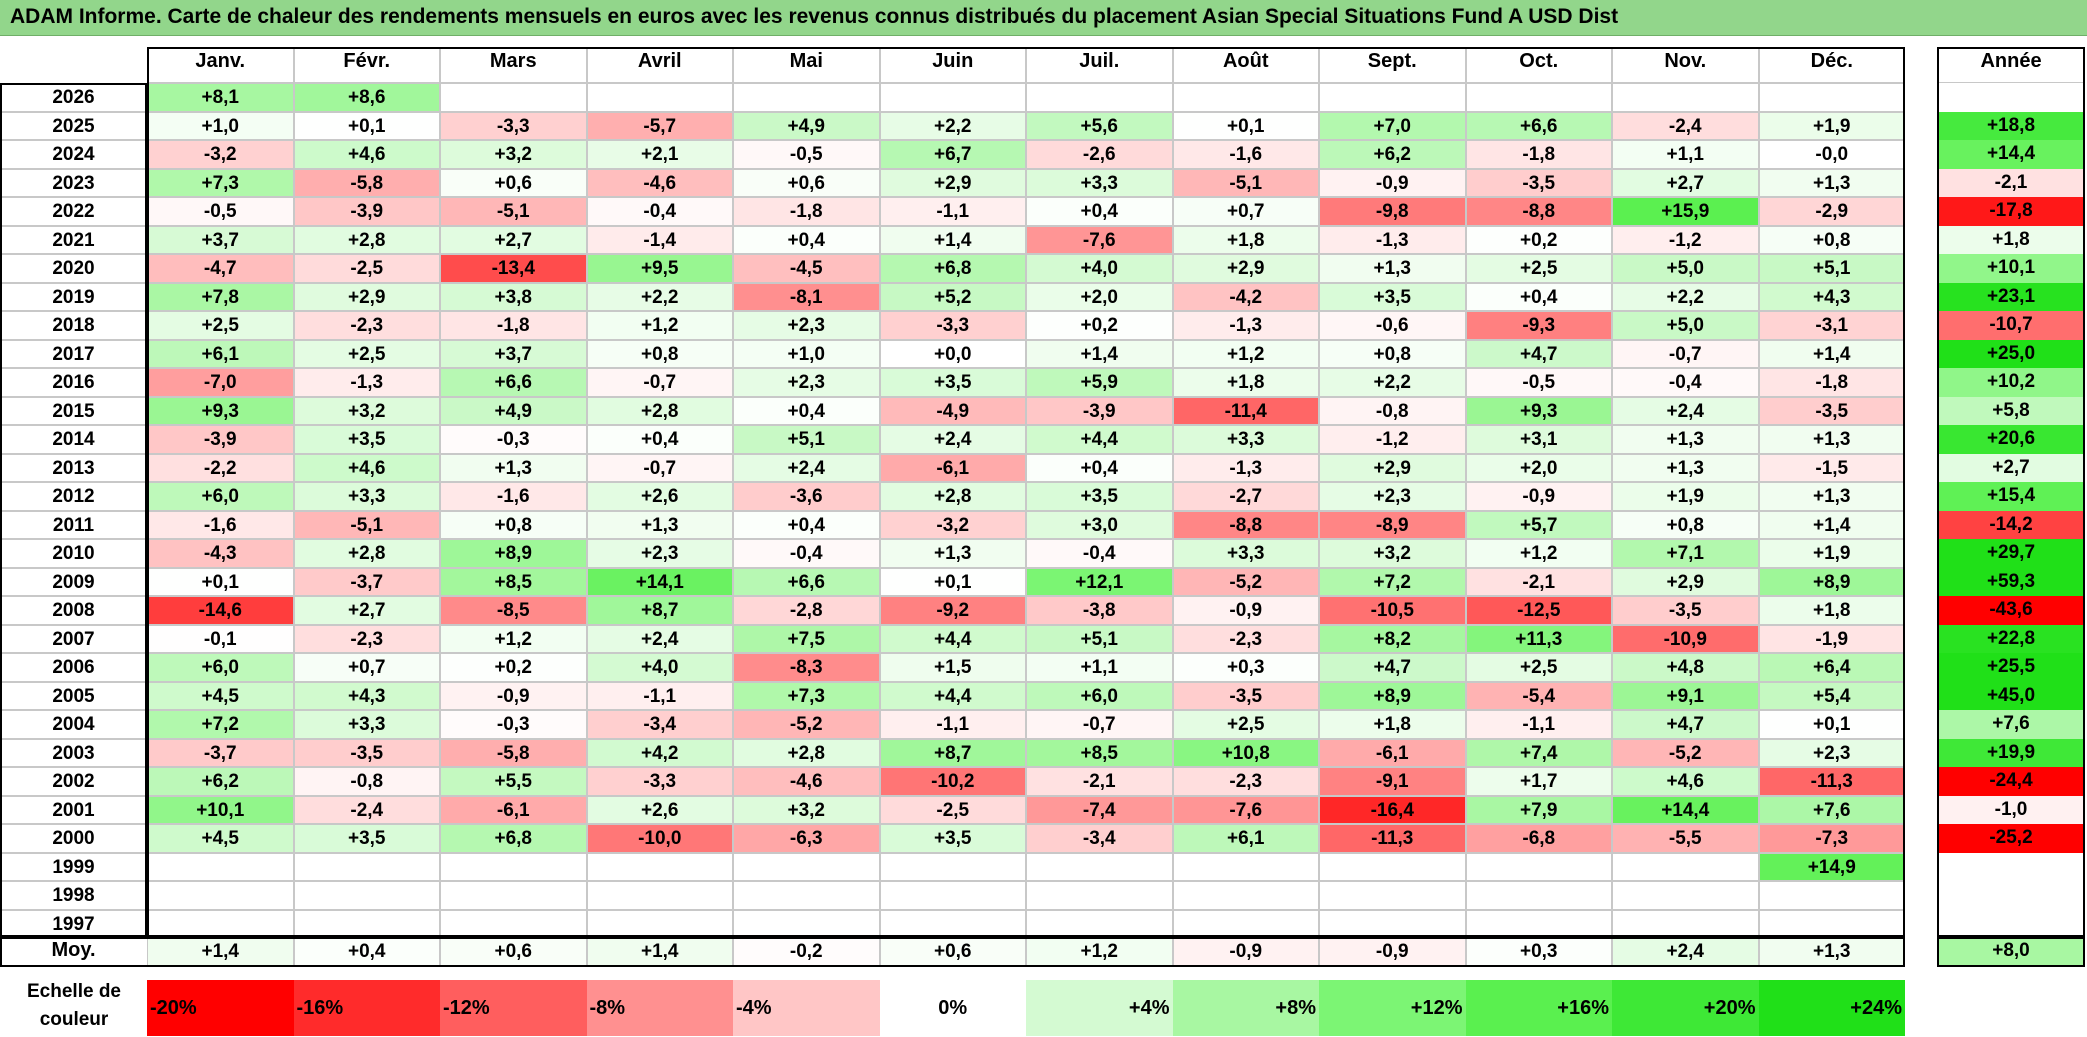  What do you see at coordinates (1392, 581) in the screenshot?
I see `heatmap-cell: +7,2` at bounding box center [1392, 581].